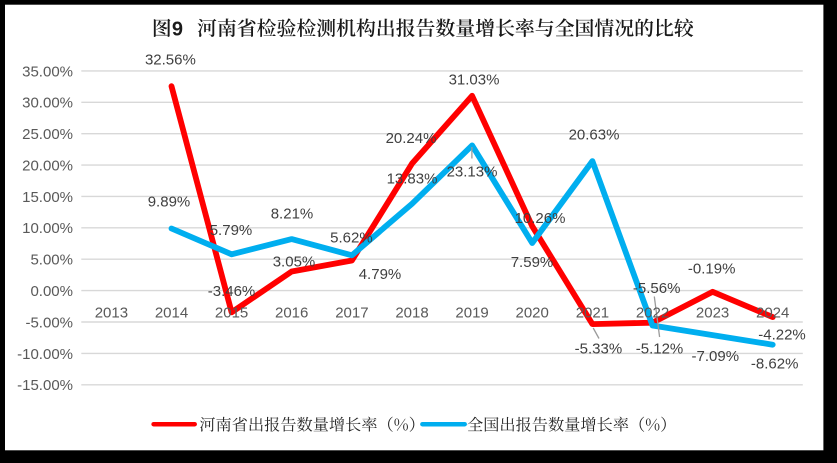  I want to click on svg-text: 9, so click(177, 29).